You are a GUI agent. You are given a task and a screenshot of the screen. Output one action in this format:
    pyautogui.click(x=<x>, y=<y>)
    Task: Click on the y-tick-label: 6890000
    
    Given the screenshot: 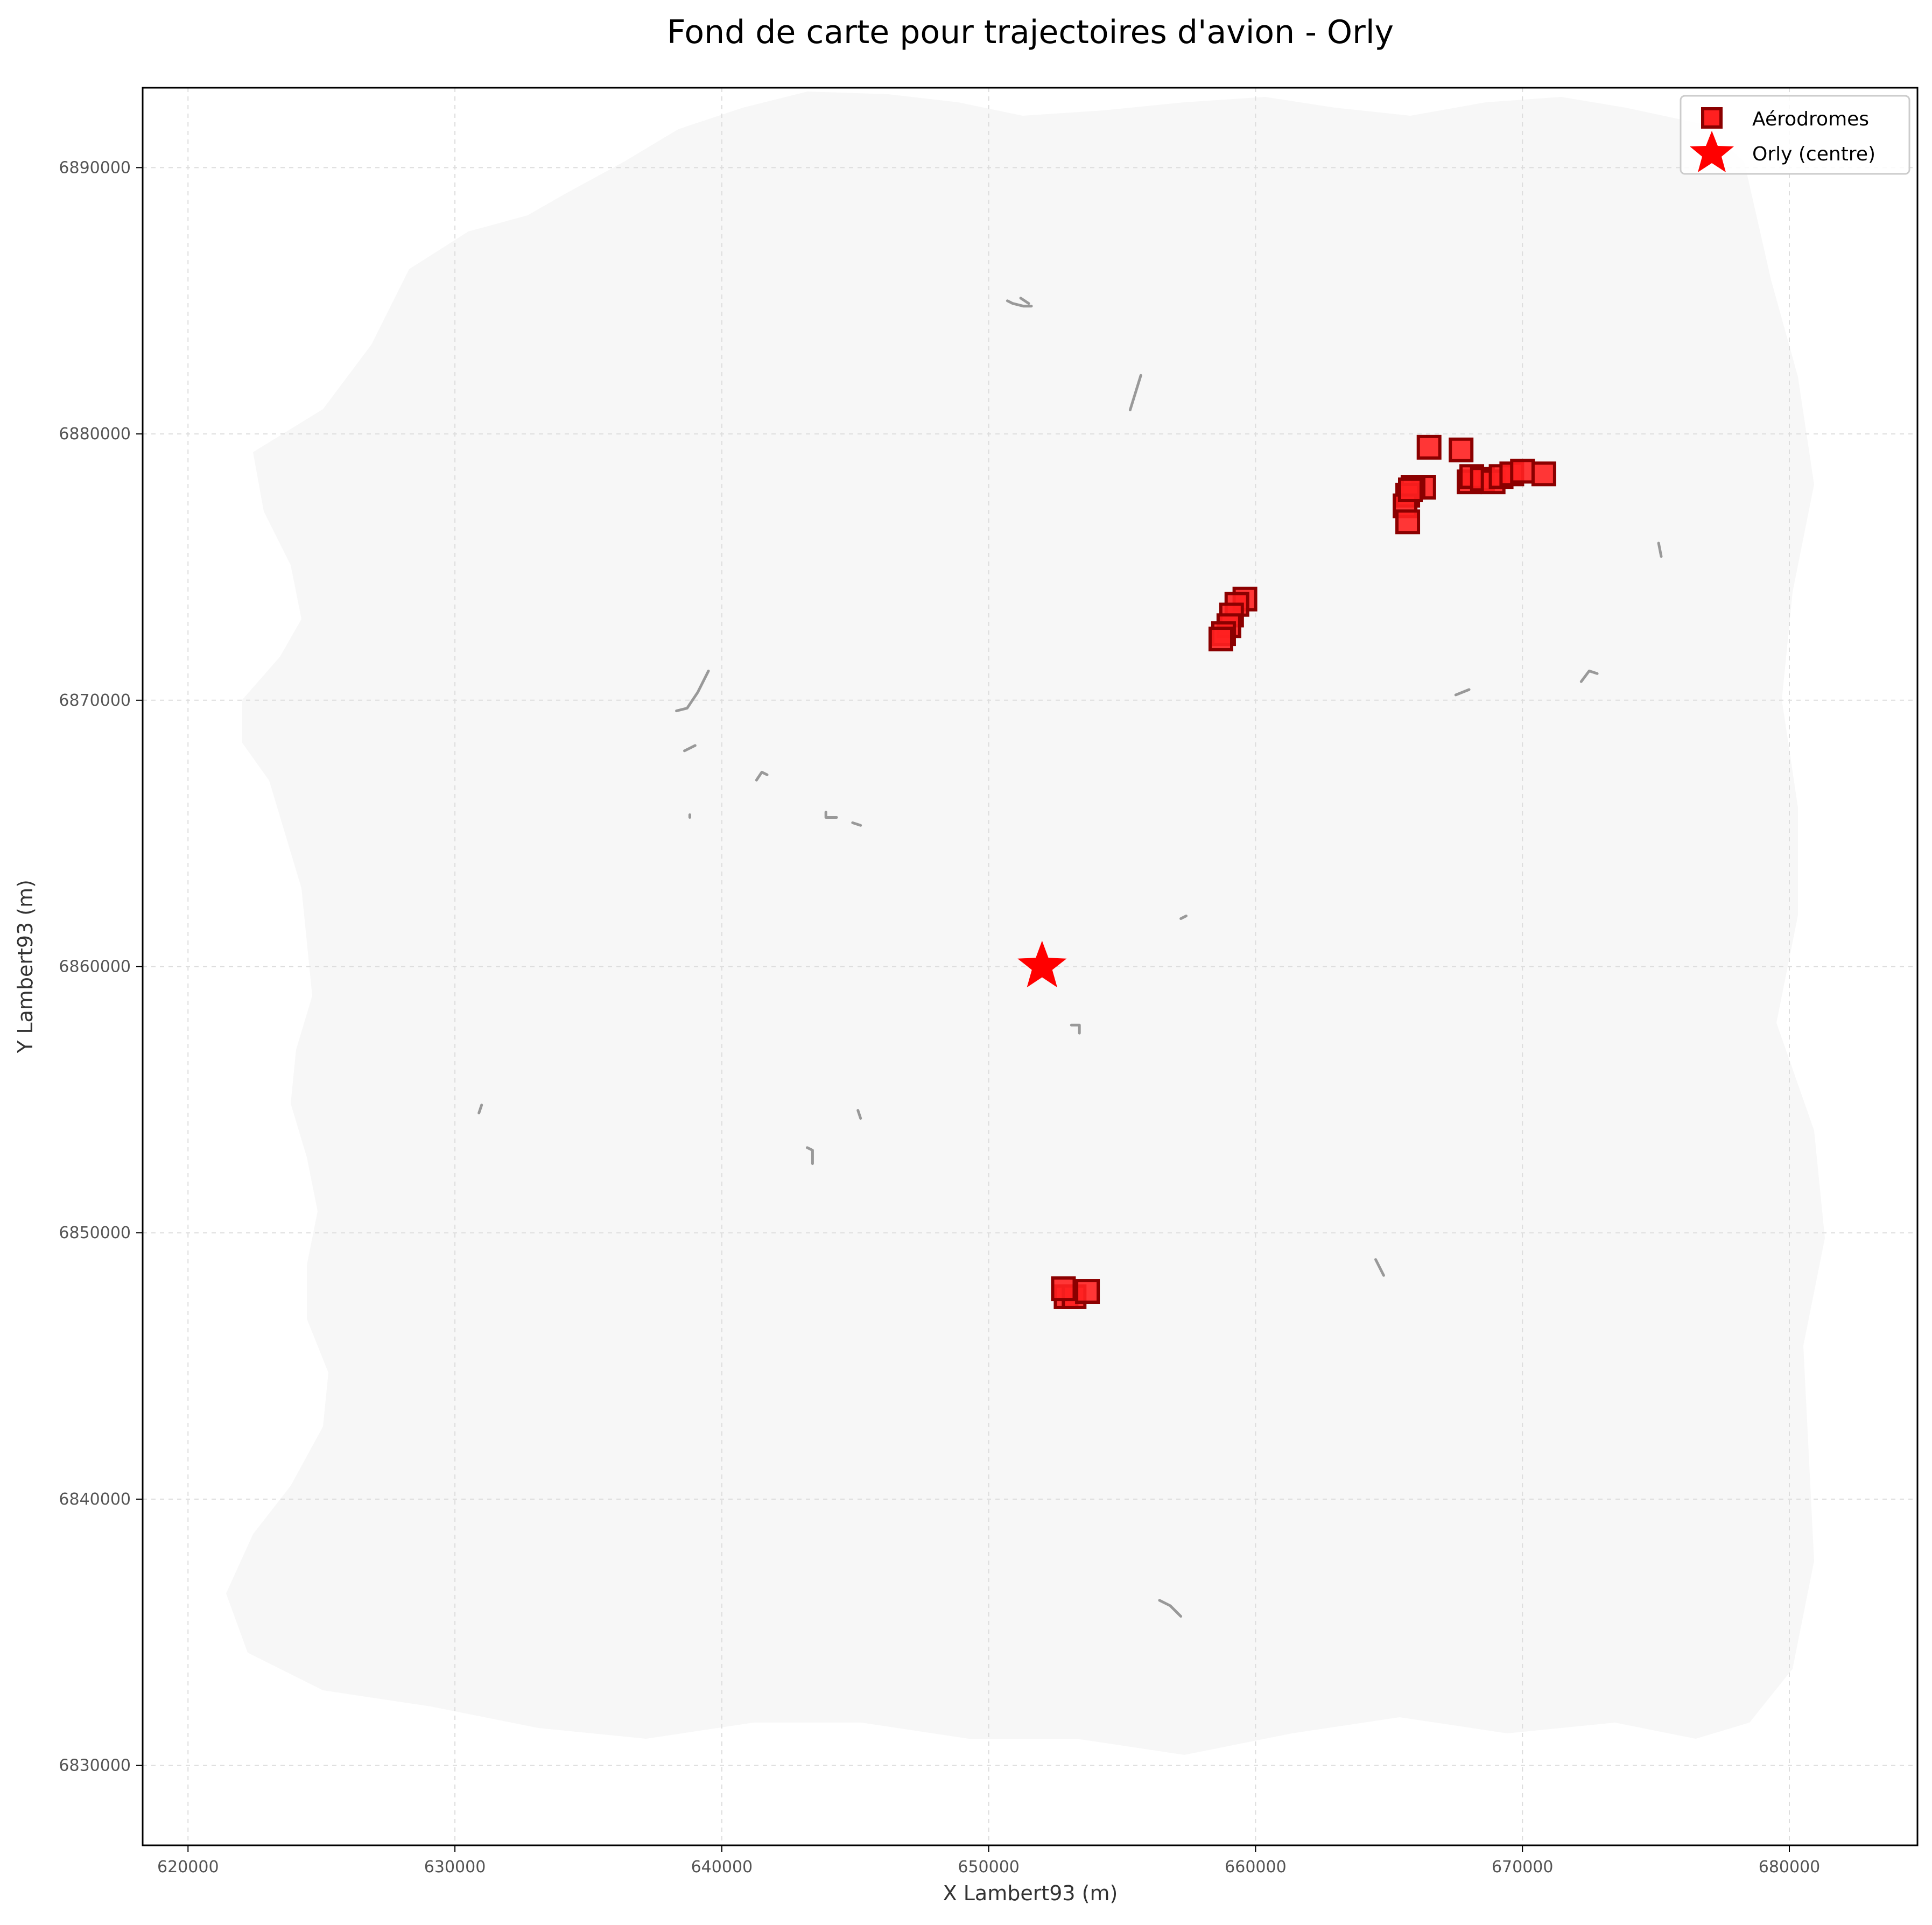 What is the action you would take?
    pyautogui.click(x=95, y=167)
    